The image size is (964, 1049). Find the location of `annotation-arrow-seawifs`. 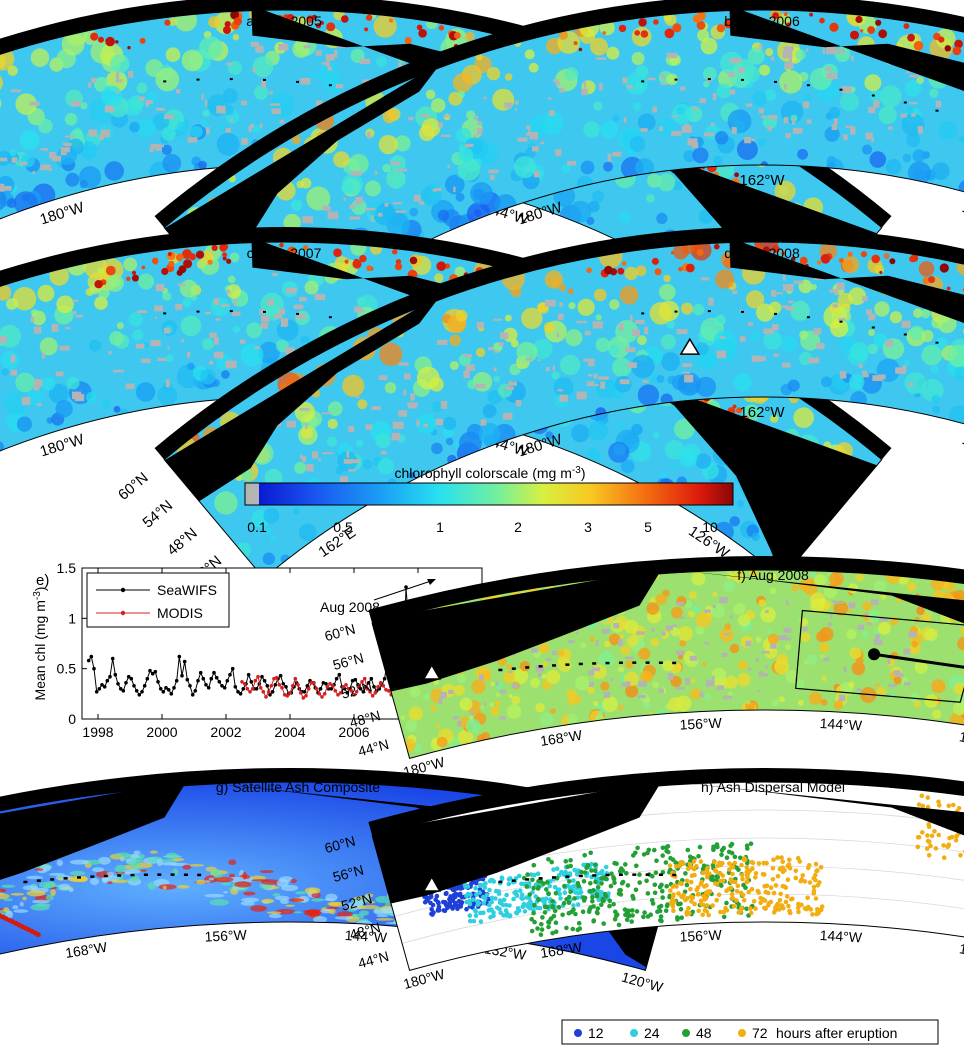

annotation-arrow-seawifs is located at coordinates (402, 590).